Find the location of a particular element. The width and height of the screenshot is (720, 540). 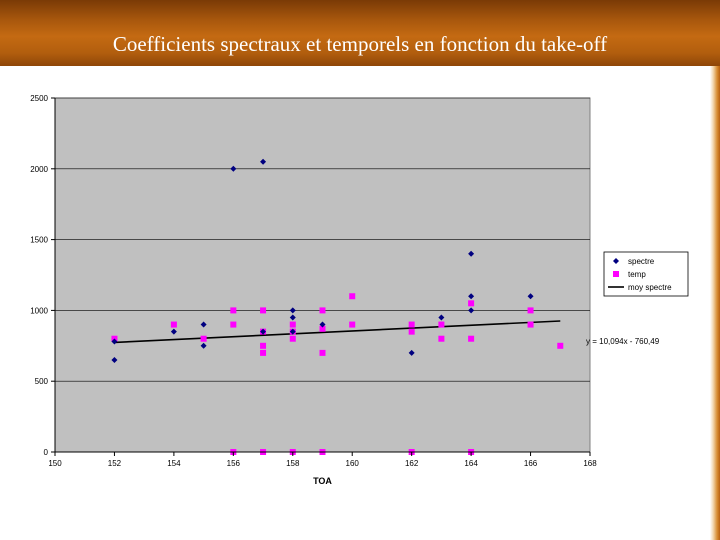

trendline-equation: y = 10,094x - 760,49 is located at coordinates (623, 341).